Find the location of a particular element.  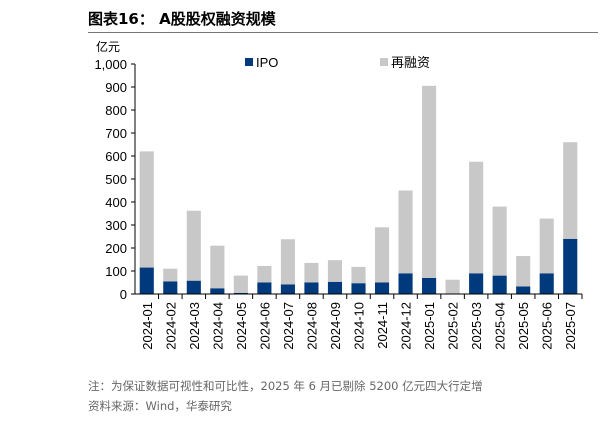

x-tick-label: 2024-03 is located at coordinates (194, 326).